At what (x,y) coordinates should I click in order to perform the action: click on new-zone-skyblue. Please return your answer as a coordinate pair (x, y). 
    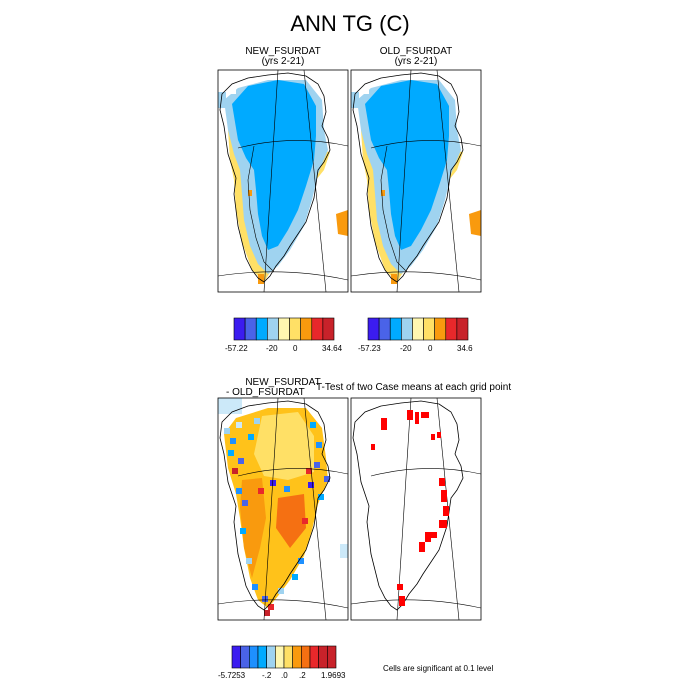
    Looking at the image, I should click on (274, 165).